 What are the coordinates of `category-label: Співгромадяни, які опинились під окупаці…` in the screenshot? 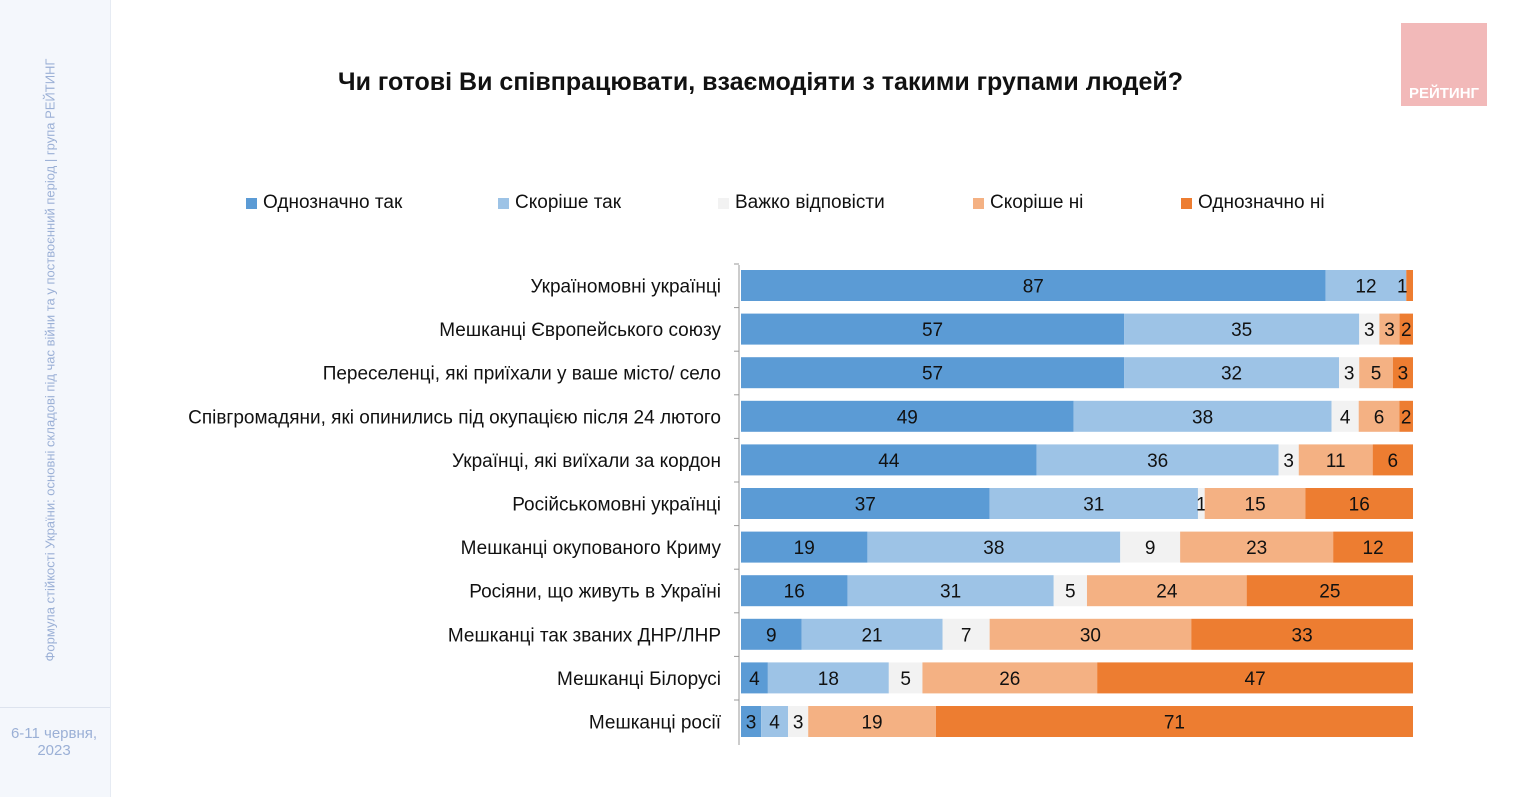 It's located at (454, 417).